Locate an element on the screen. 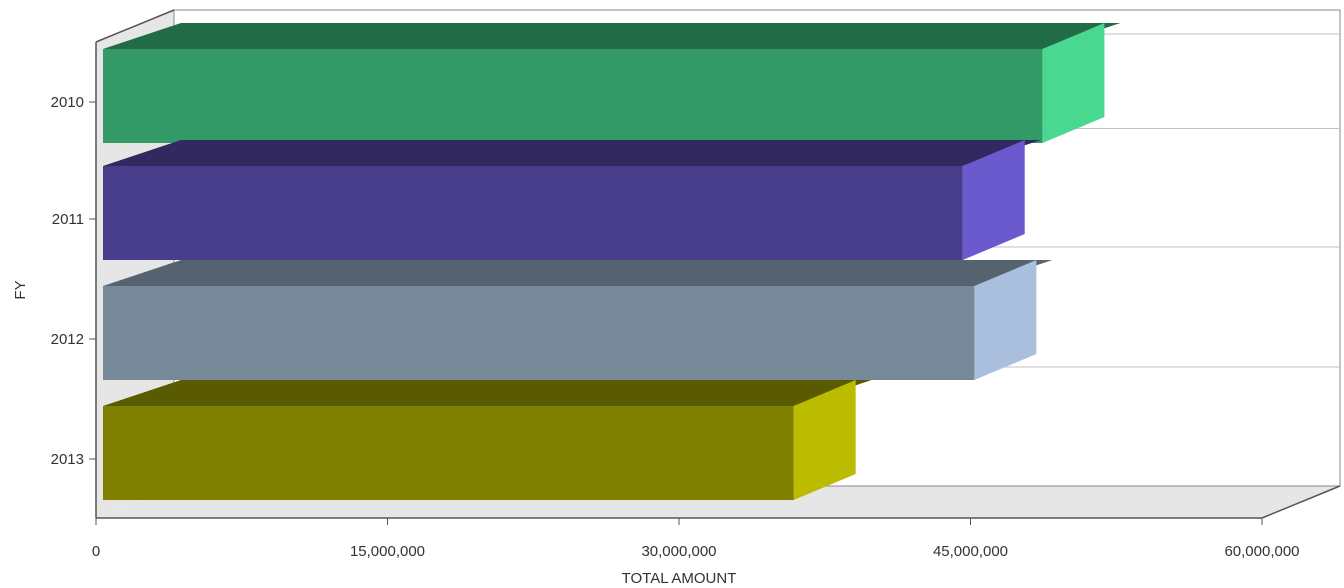  x-tick-label: 0 is located at coordinates (96, 551).